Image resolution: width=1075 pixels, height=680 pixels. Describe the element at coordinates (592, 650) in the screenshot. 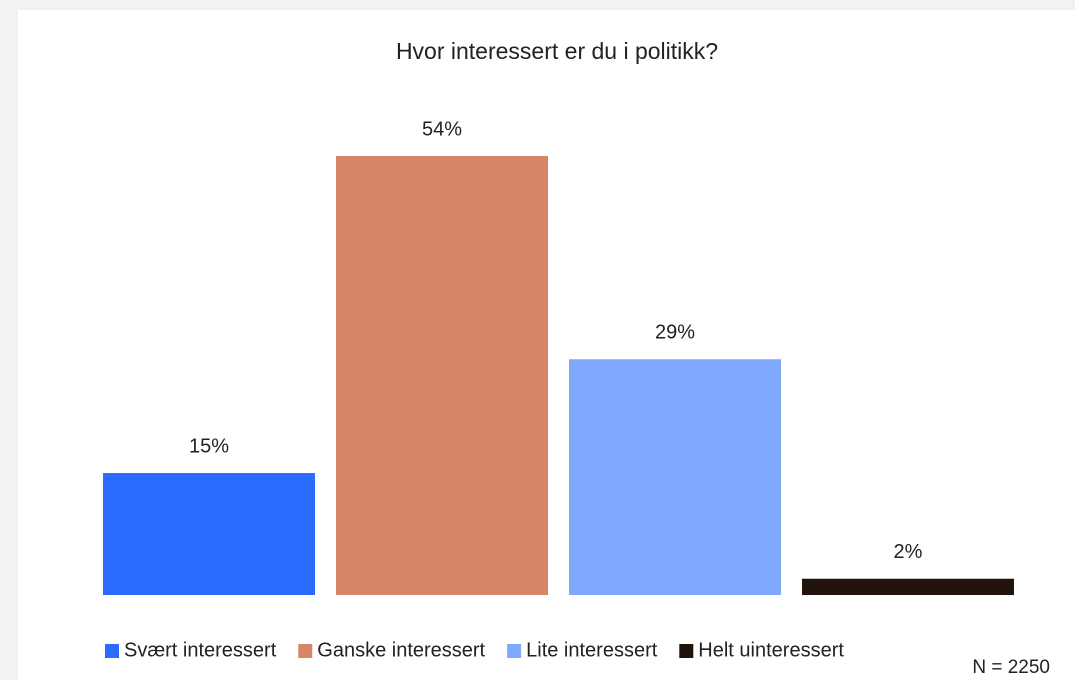

I see `legend-label: Lite interessert` at that location.